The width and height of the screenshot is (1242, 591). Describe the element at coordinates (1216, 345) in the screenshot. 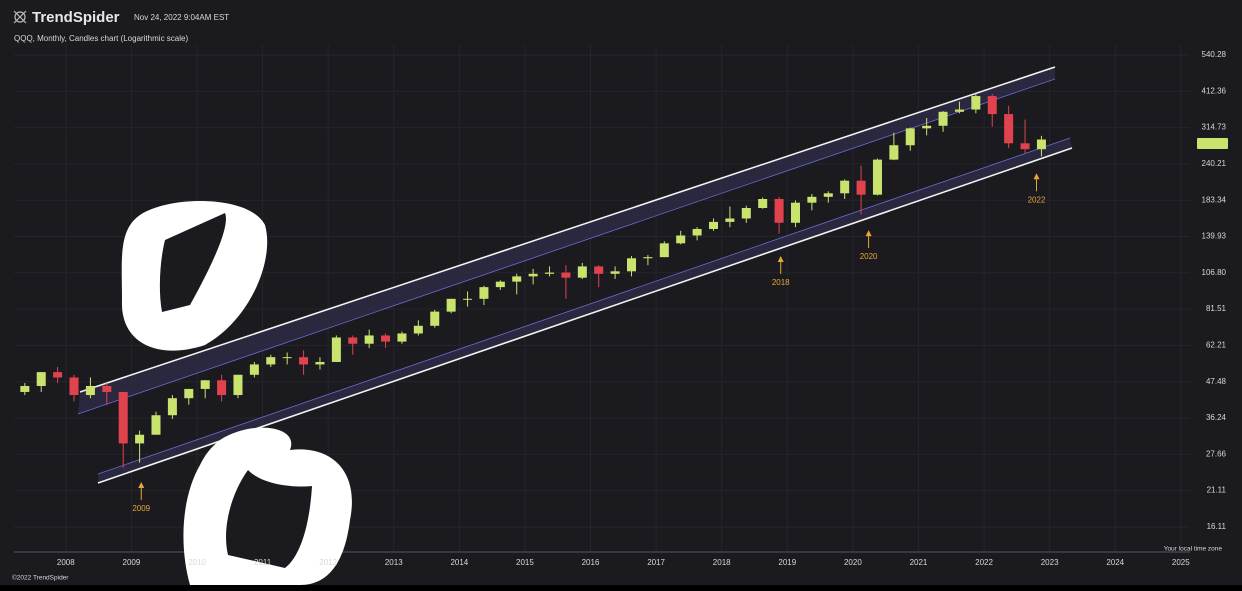

I see `y-tick-label: 62.21` at that location.